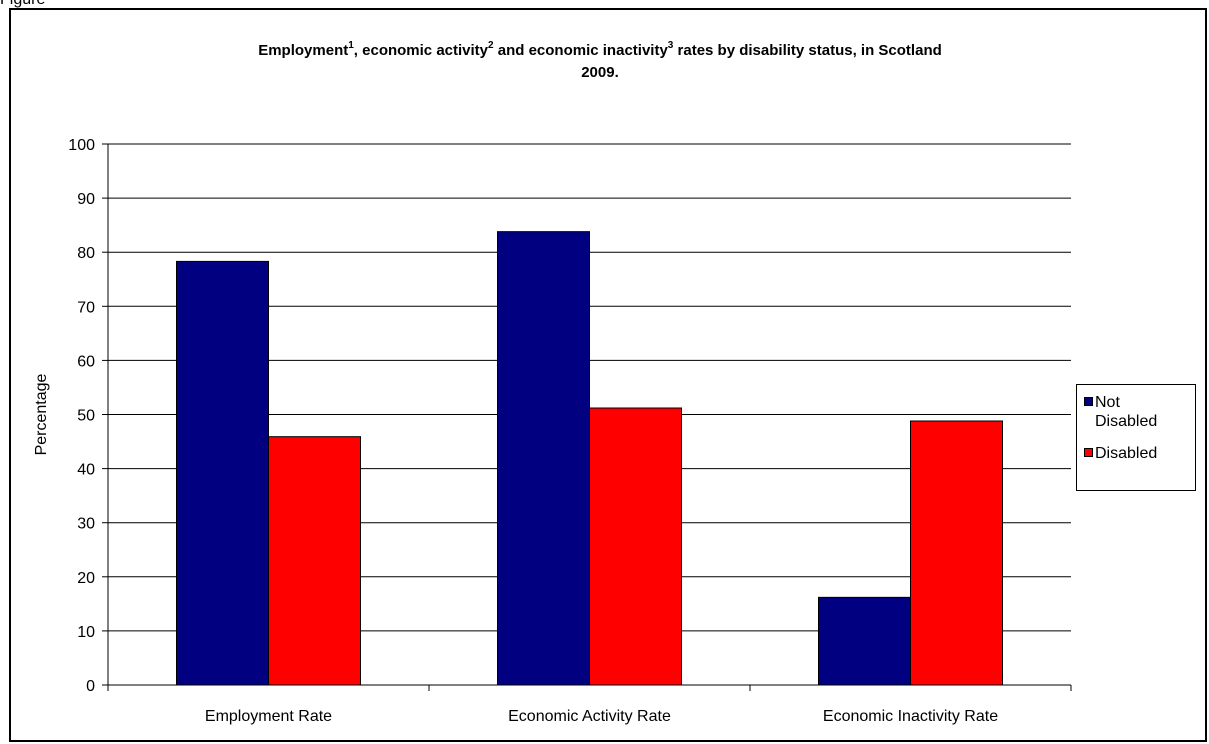  Describe the element at coordinates (1126, 421) in the screenshot. I see `legend-label-not-disabled-line-2: Disabled` at that location.